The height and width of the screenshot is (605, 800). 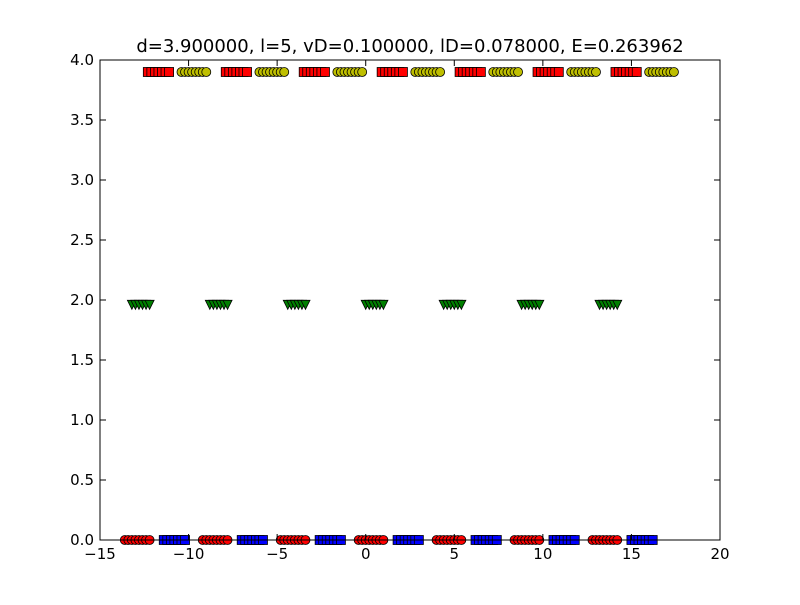 What do you see at coordinates (82, 60) in the screenshot?
I see `y-tick-label: 4.0` at bounding box center [82, 60].